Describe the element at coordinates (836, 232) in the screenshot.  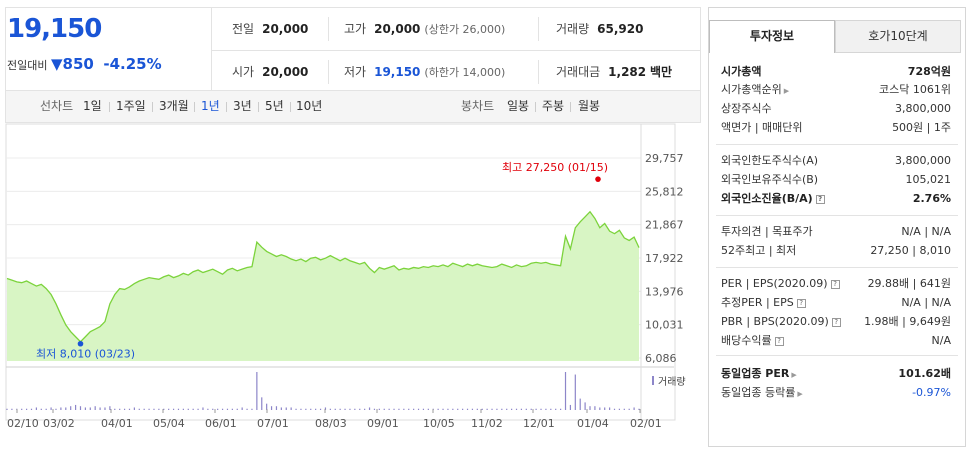
I see `info-row: 투자의견 | 목표주가 N/A | N/A` at that location.